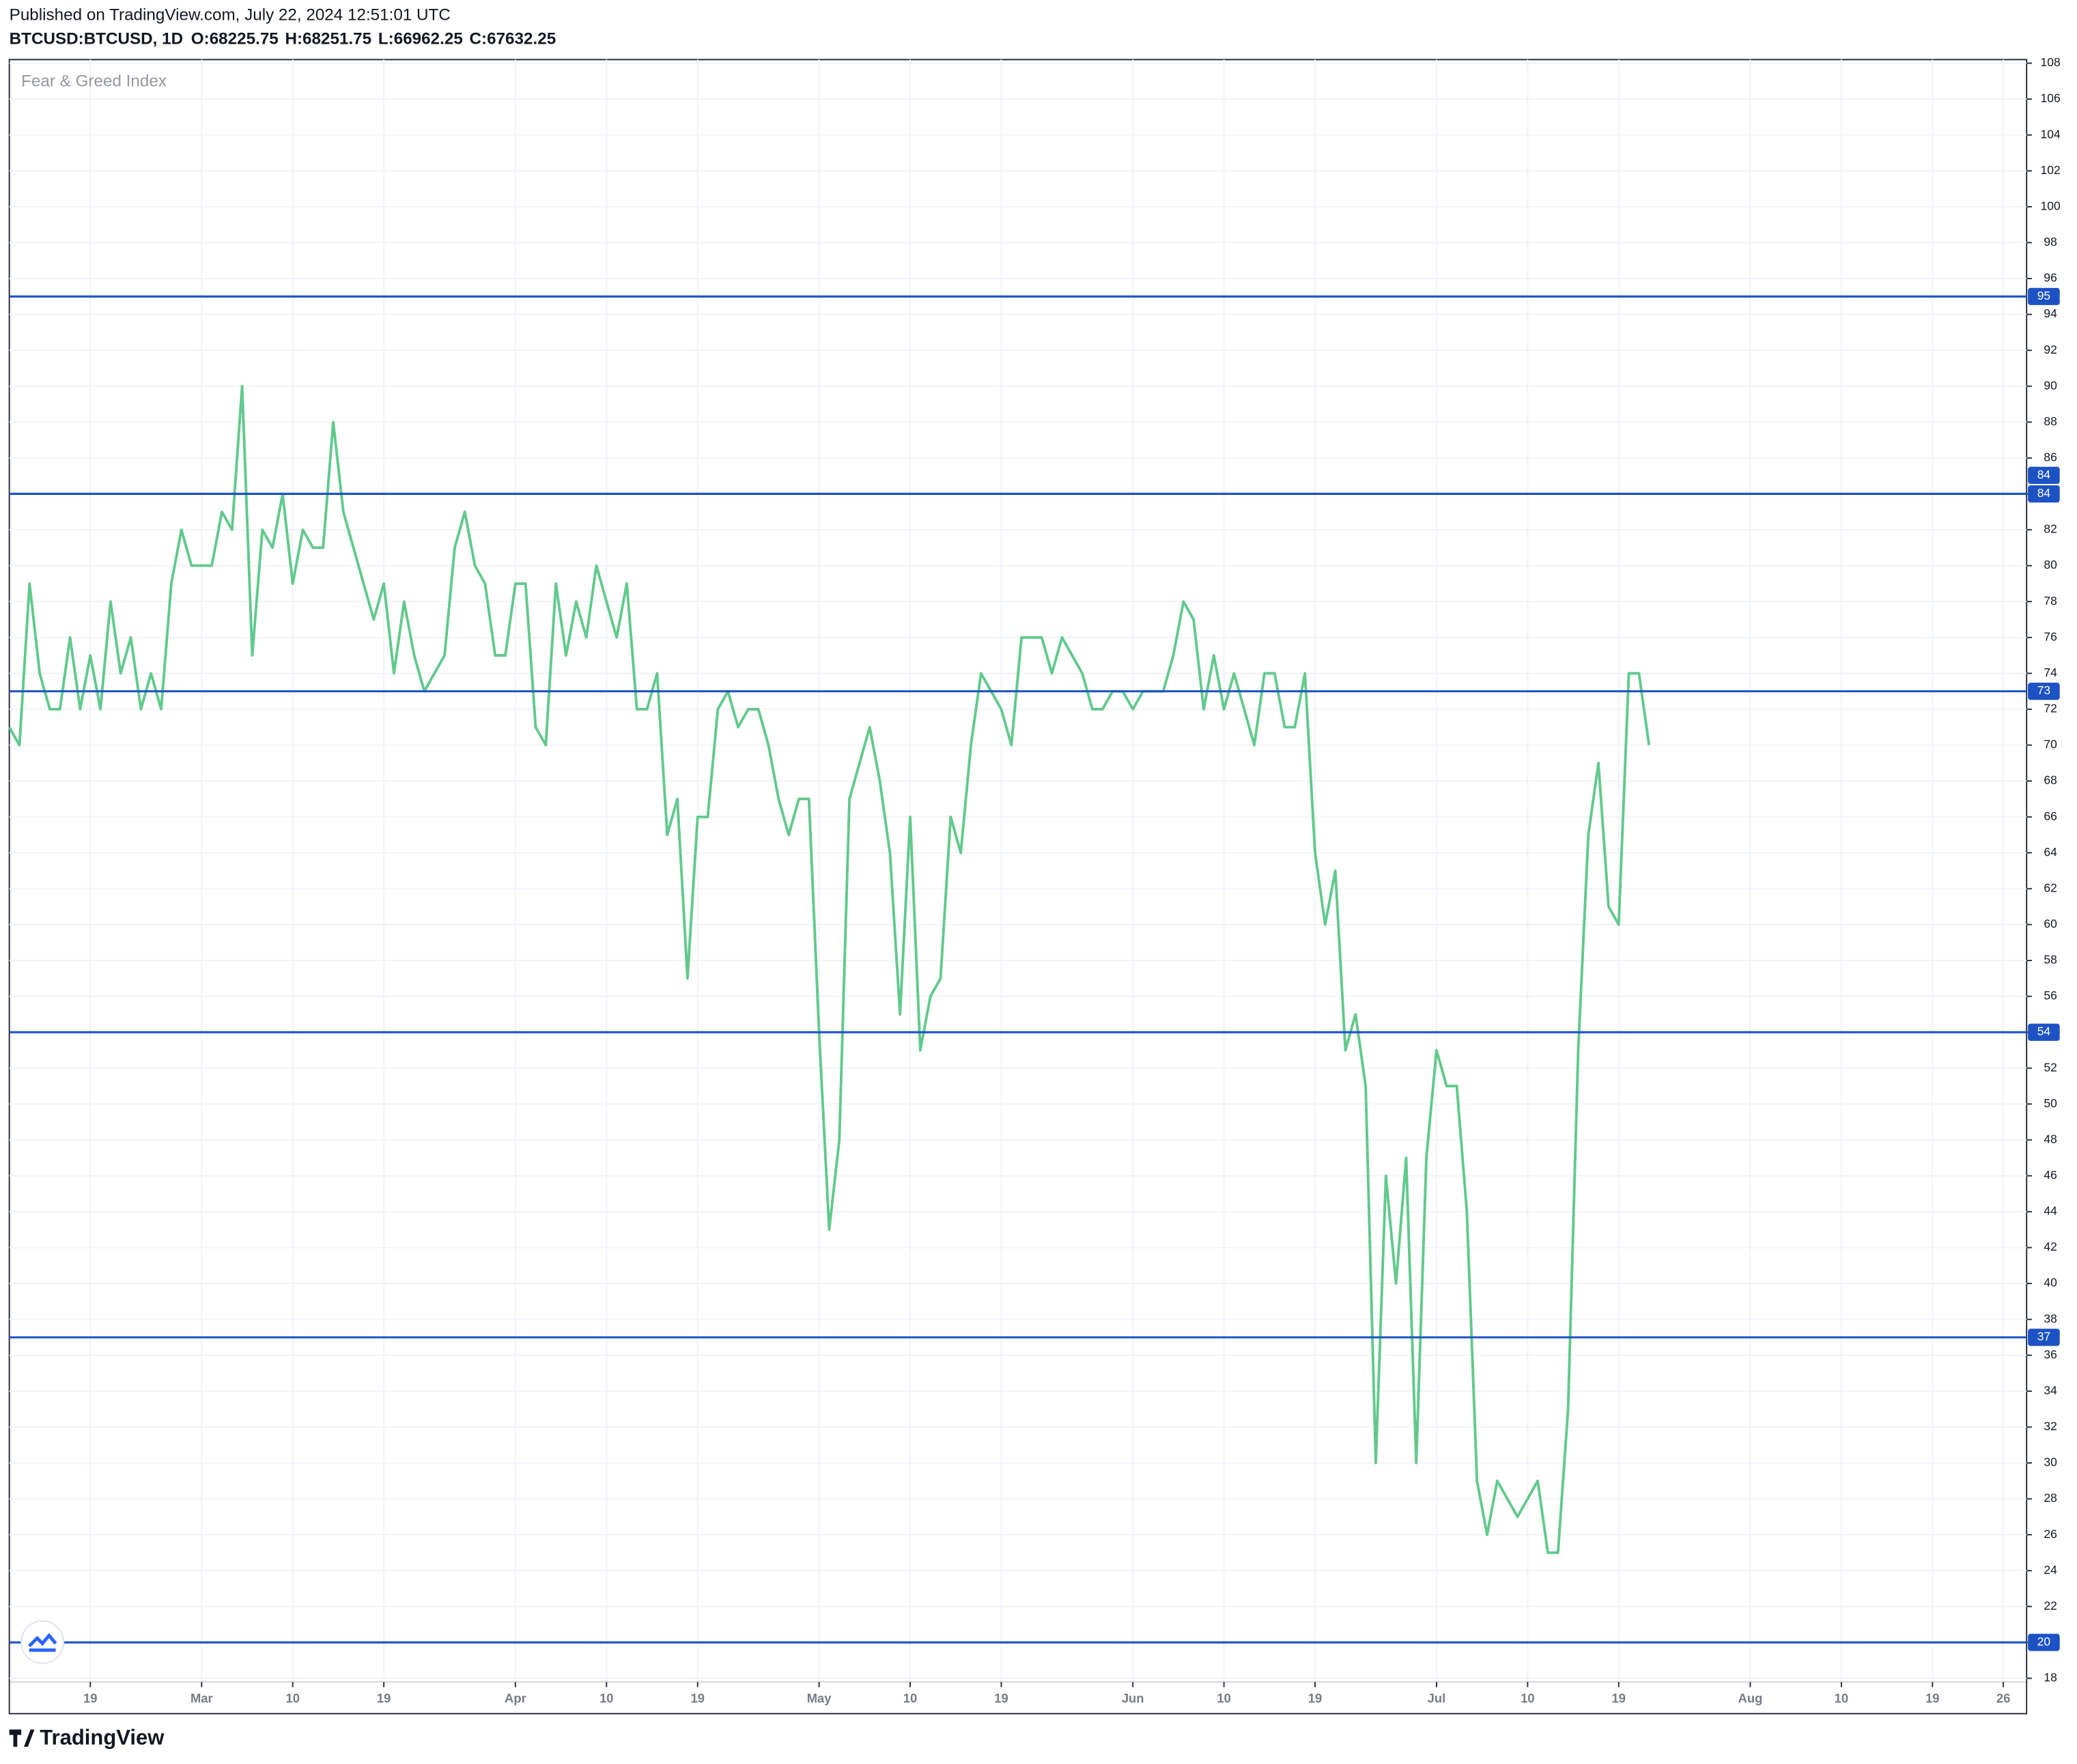  Describe the element at coordinates (2050, 529) in the screenshot. I see `y-tick-label: 82` at that location.